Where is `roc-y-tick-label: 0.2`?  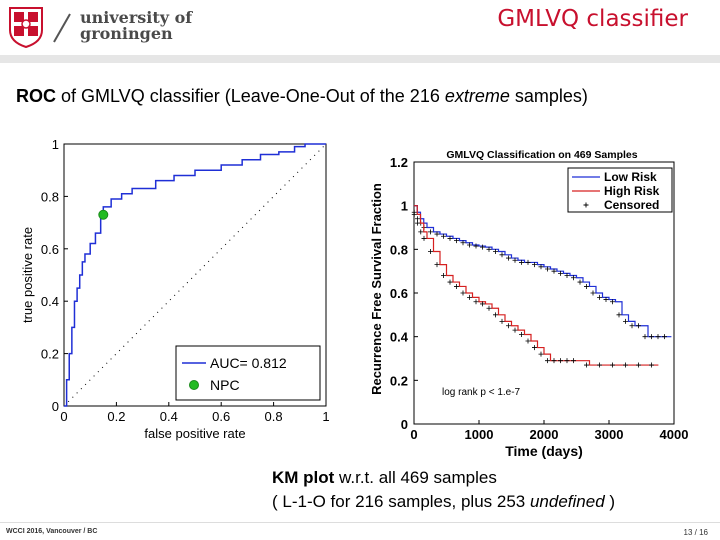 roc-y-tick-label: 0.2 is located at coordinates (50, 354).